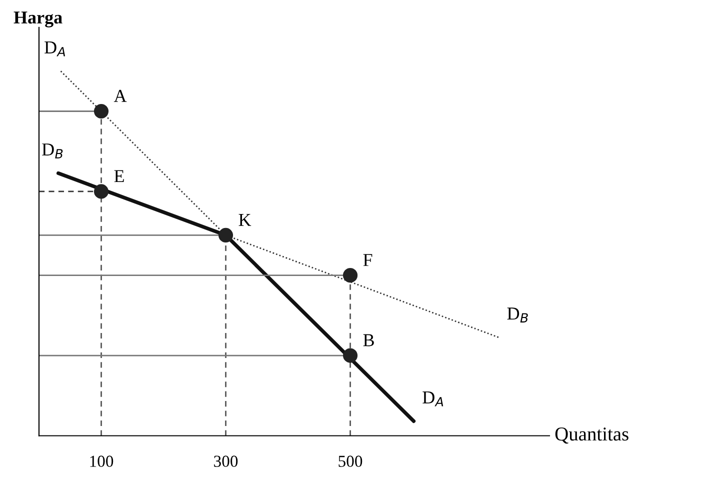 The height and width of the screenshot is (498, 709). Describe the element at coordinates (120, 96) in the screenshot. I see `annotation: A` at that location.